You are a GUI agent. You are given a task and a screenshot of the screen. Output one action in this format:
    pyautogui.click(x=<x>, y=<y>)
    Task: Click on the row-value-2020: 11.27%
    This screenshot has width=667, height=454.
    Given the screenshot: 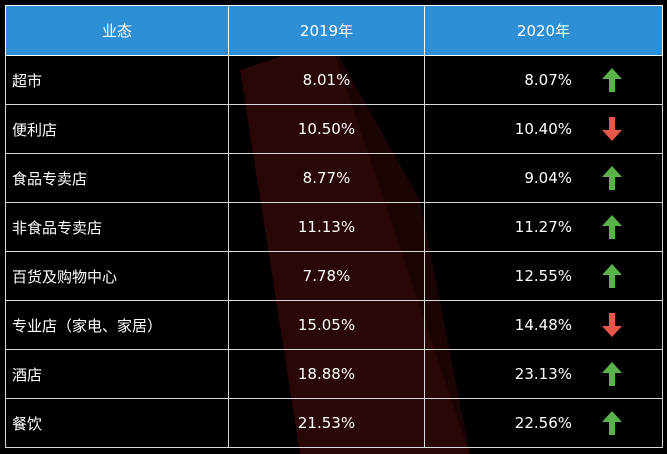 What is the action you would take?
    pyautogui.click(x=543, y=227)
    